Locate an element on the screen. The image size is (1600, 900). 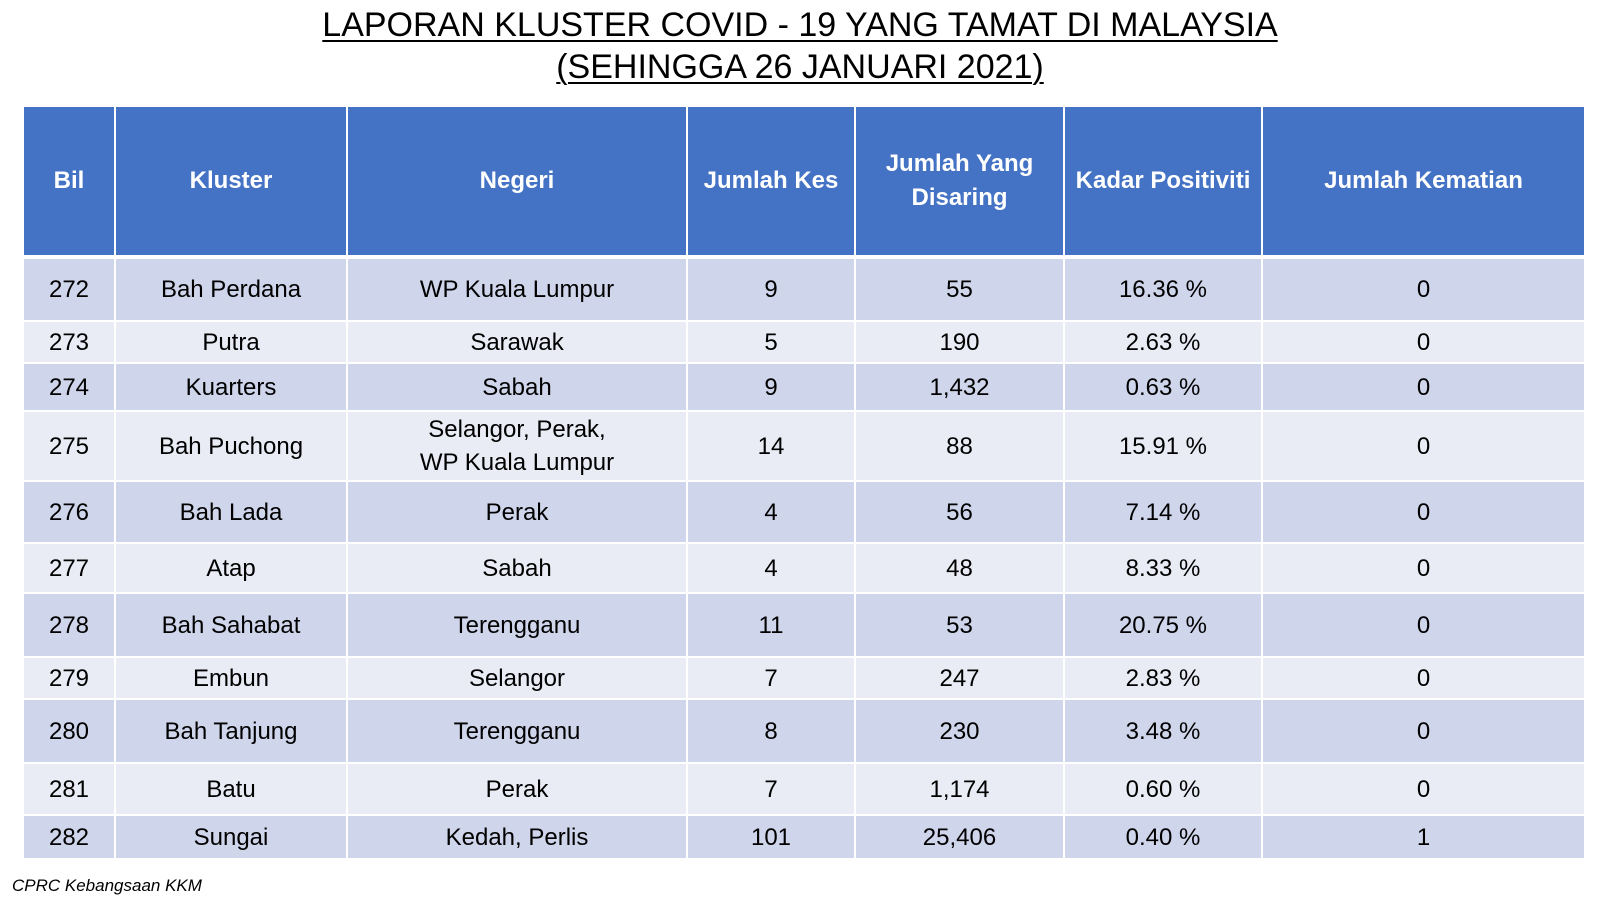
header-kadar-positiviti: Kadar Positiviti is located at coordinates (1163, 181).